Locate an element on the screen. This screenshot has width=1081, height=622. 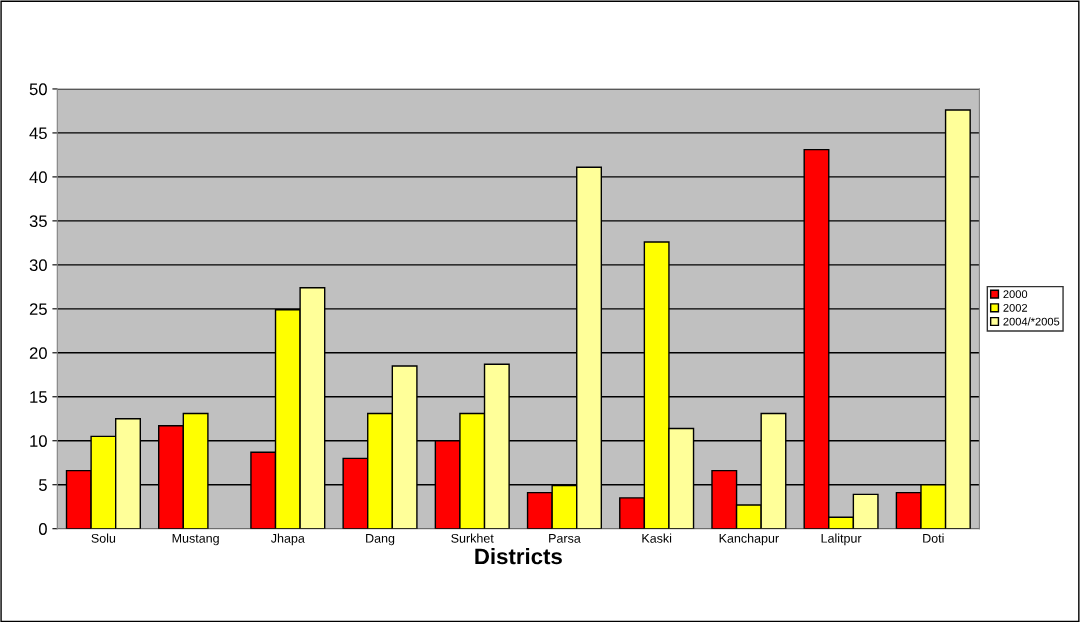
y-tick-label: 35 is located at coordinates (38, 221).